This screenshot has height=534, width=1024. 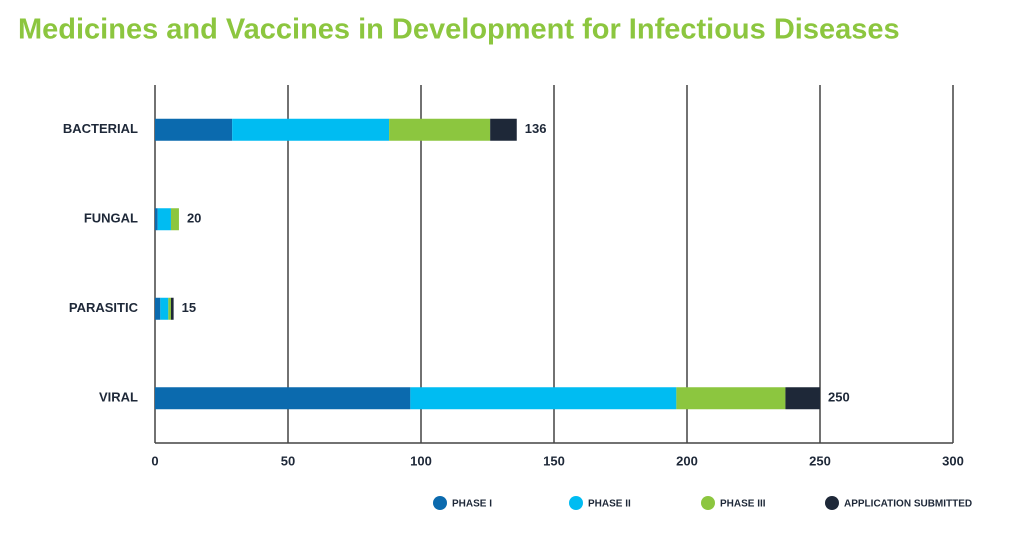 What do you see at coordinates (687, 460) in the screenshot?
I see `x-tick-label: 200` at bounding box center [687, 460].